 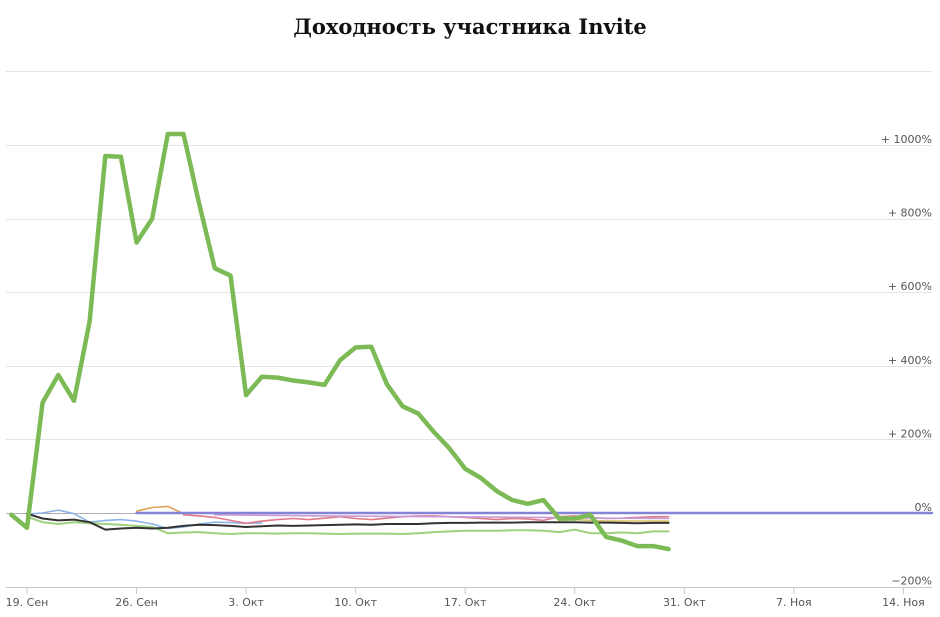 What do you see at coordinates (923, 507) in the screenshot?
I see `y-tick-label: 0%` at bounding box center [923, 507].